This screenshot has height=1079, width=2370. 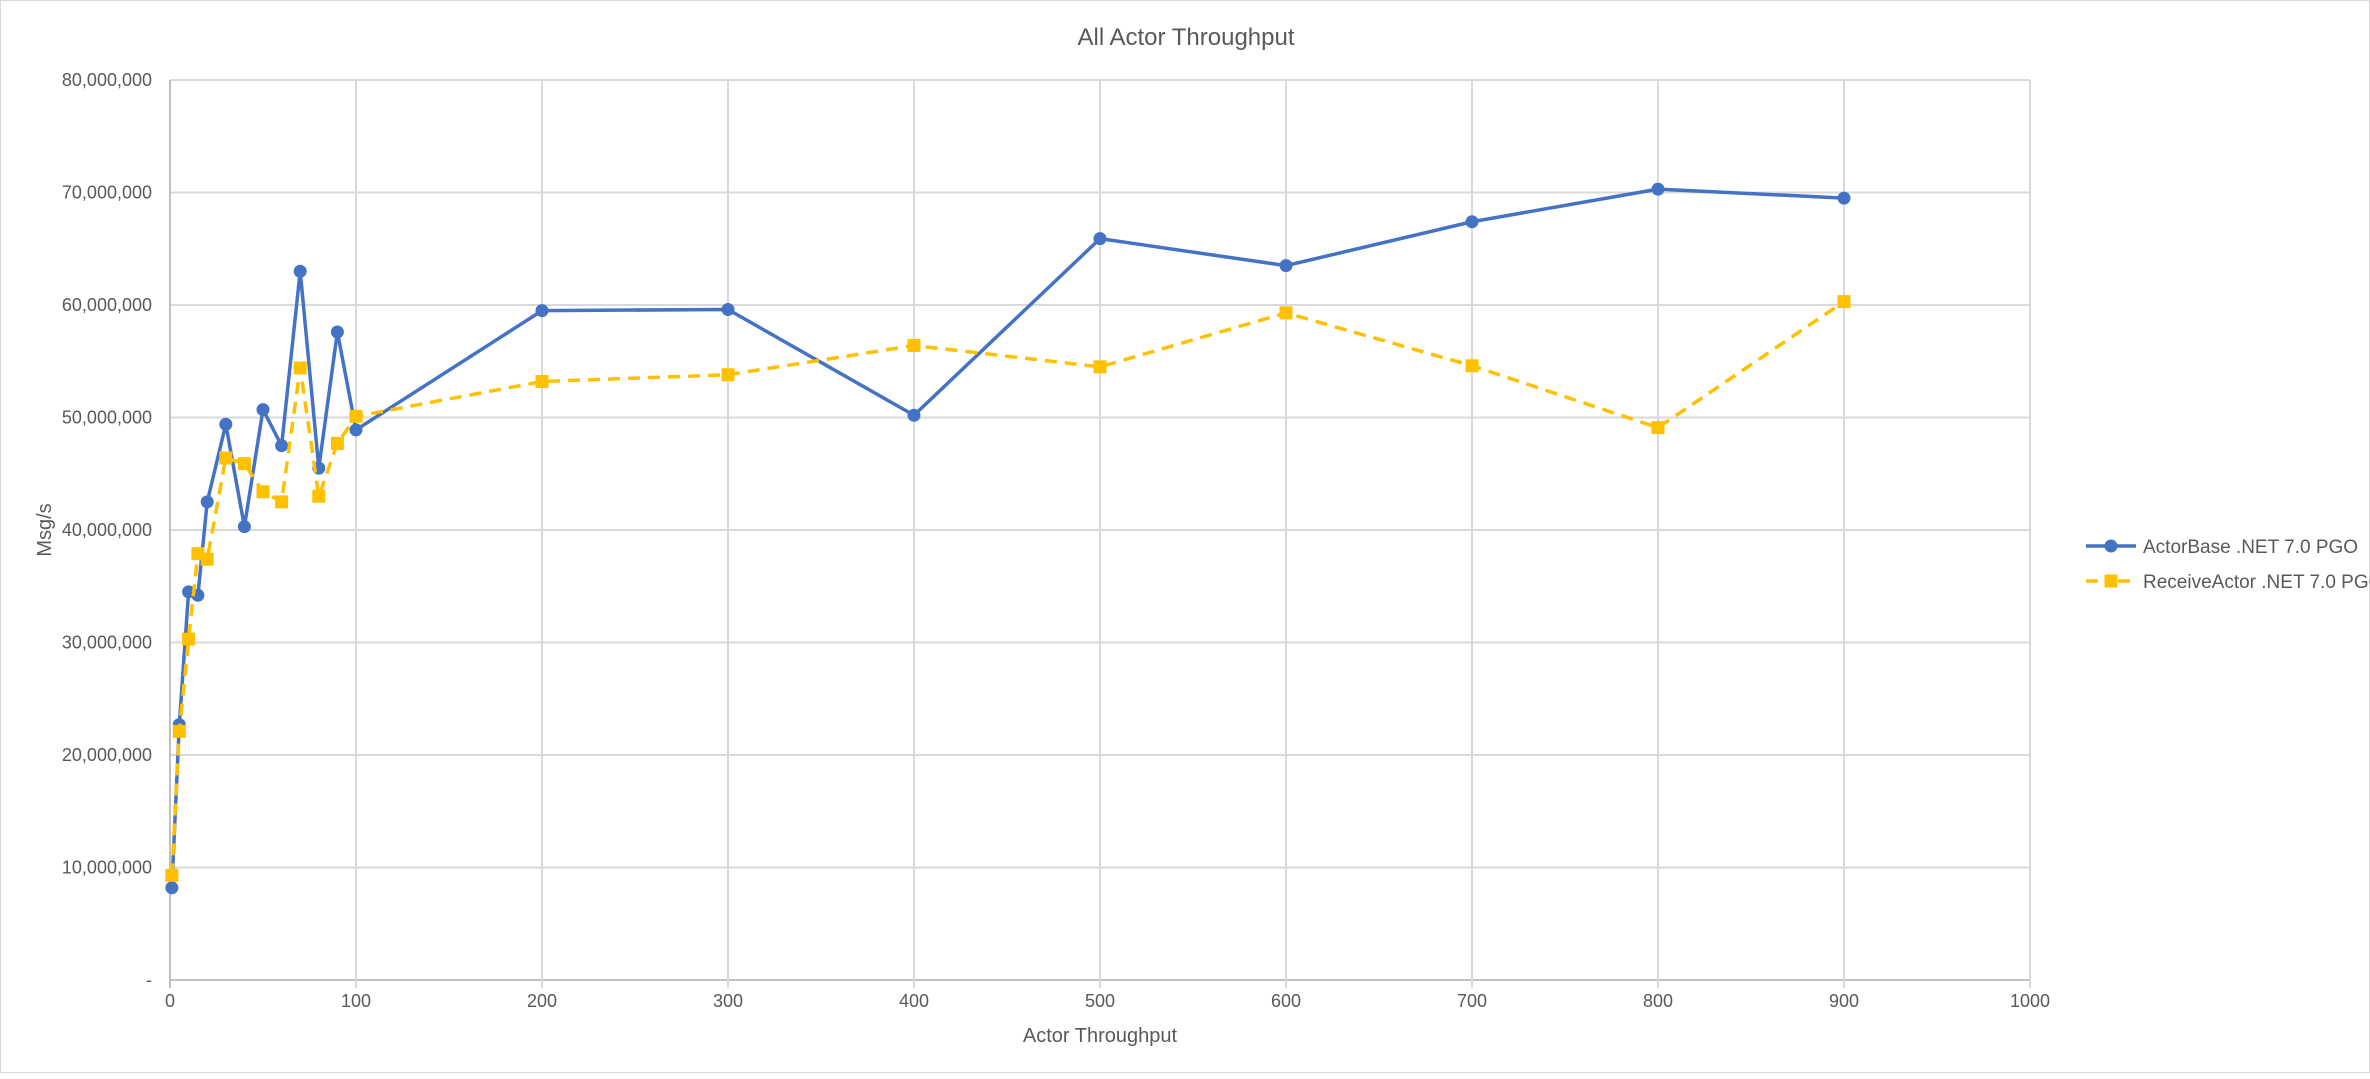 I want to click on y-tick-label: 80,000,000, so click(x=107, y=80).